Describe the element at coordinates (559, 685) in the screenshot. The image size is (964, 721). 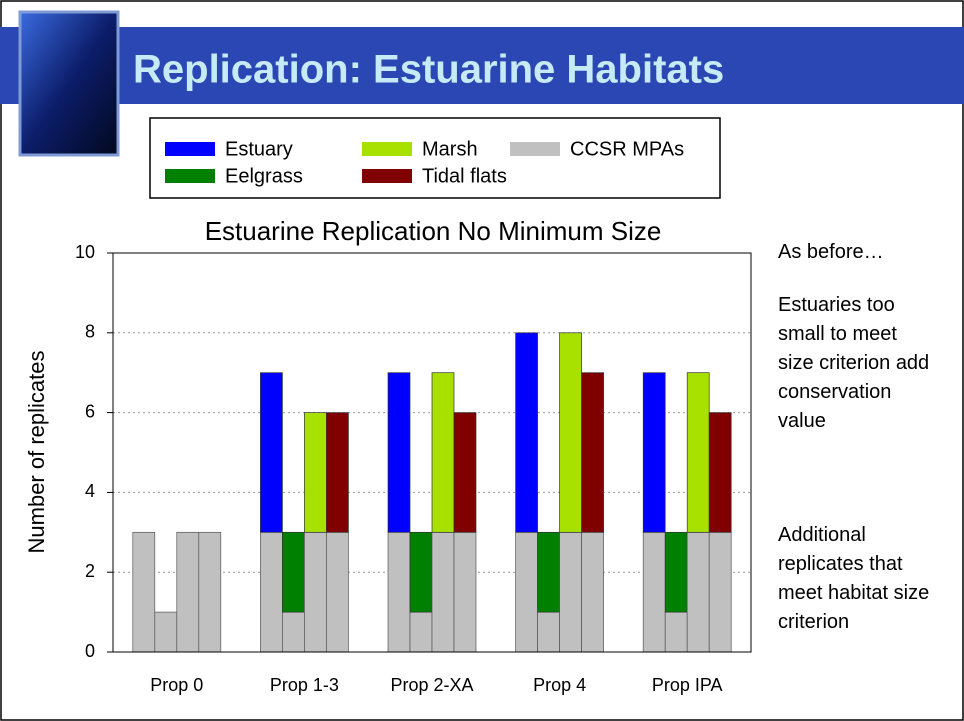
I see `x-tick-label: Prop 4` at that location.